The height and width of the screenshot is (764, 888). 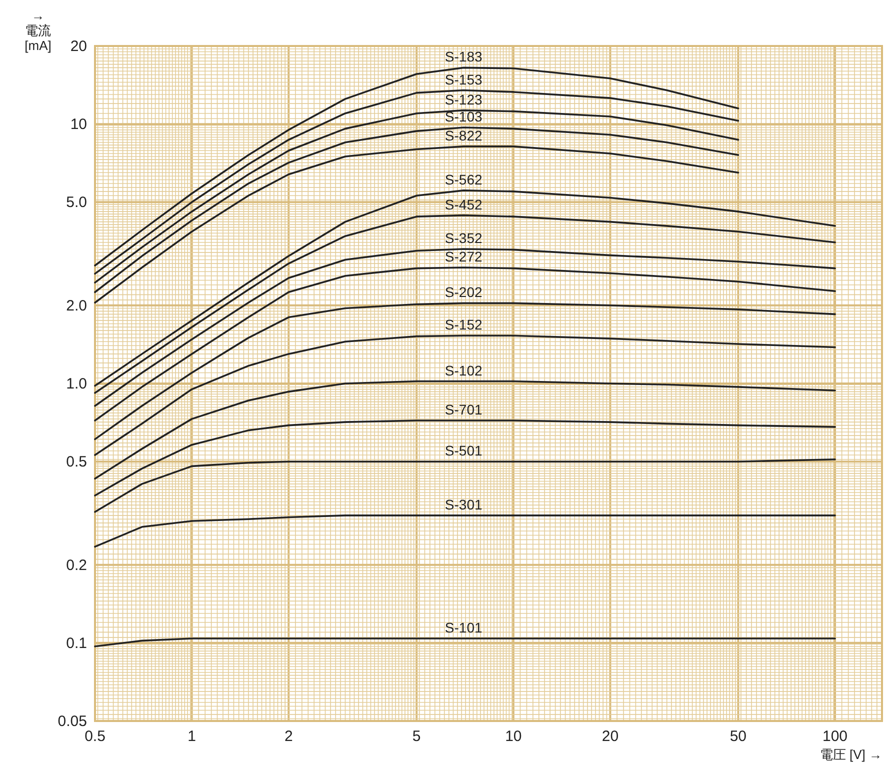 I want to click on x-tick-label: 20, so click(x=610, y=736).